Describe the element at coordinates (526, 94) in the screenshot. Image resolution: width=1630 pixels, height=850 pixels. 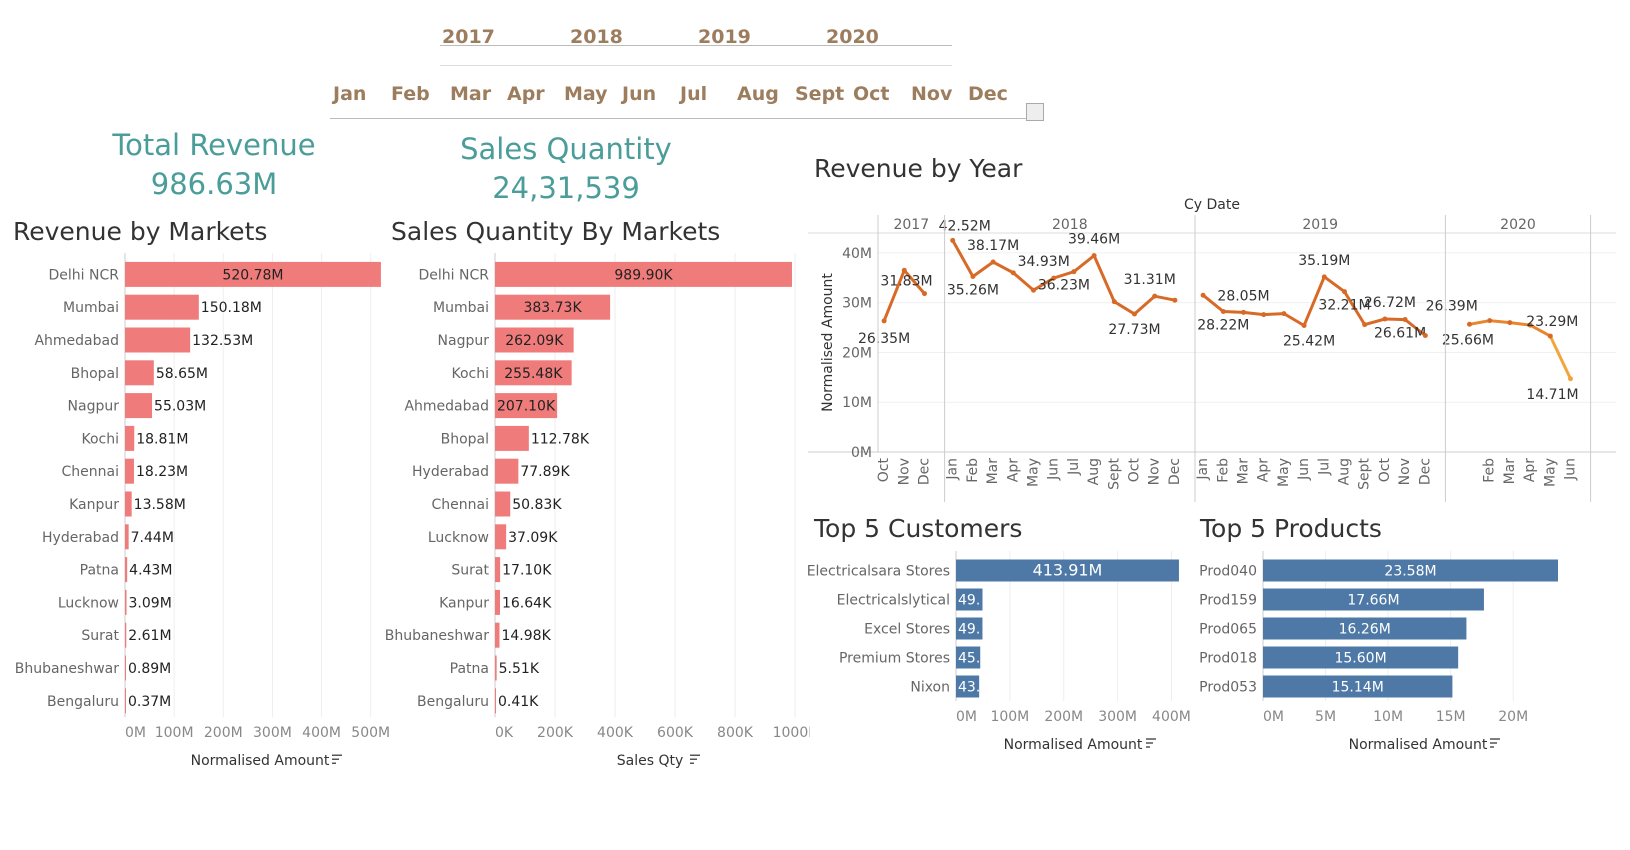
I see `month-filter-apr: Apr` at that location.